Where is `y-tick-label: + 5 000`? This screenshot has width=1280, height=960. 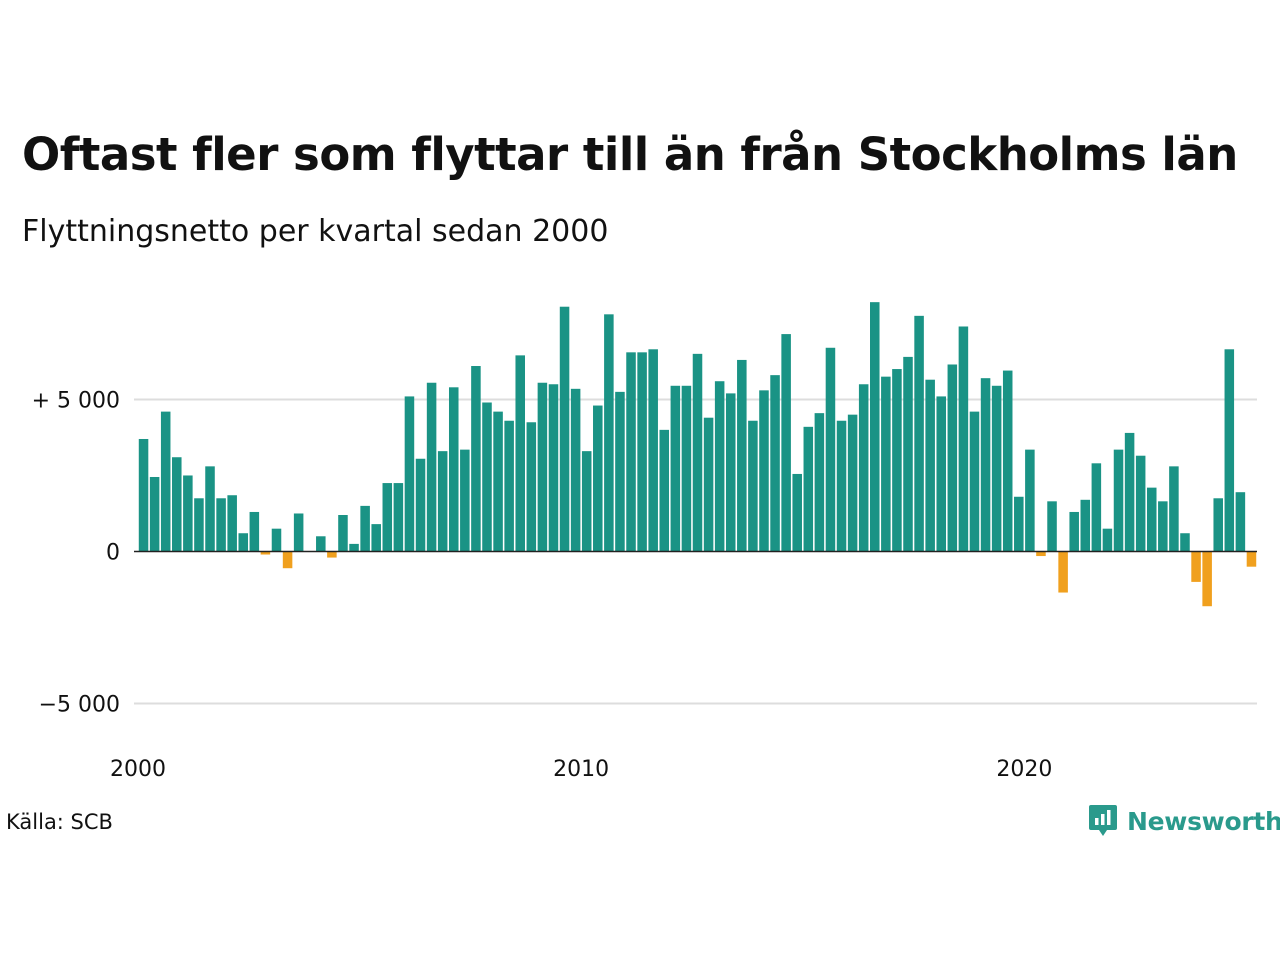 y-tick-label: + 5 000 is located at coordinates (76, 400).